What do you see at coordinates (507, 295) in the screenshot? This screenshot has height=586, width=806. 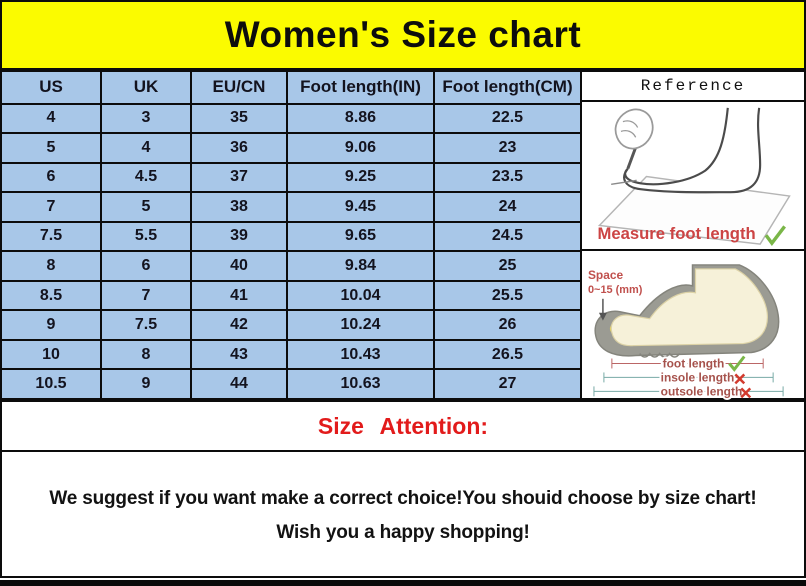 I see `table-cell: 25.5` at bounding box center [507, 295].